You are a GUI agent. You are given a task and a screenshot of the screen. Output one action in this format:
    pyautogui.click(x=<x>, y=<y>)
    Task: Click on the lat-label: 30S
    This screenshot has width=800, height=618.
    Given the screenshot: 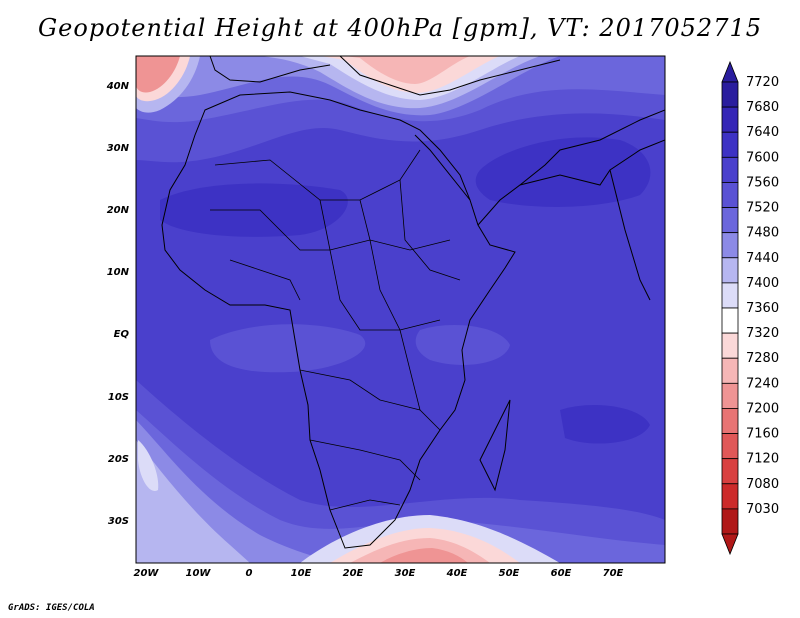 What is the action you would take?
    pyautogui.click(x=118, y=521)
    